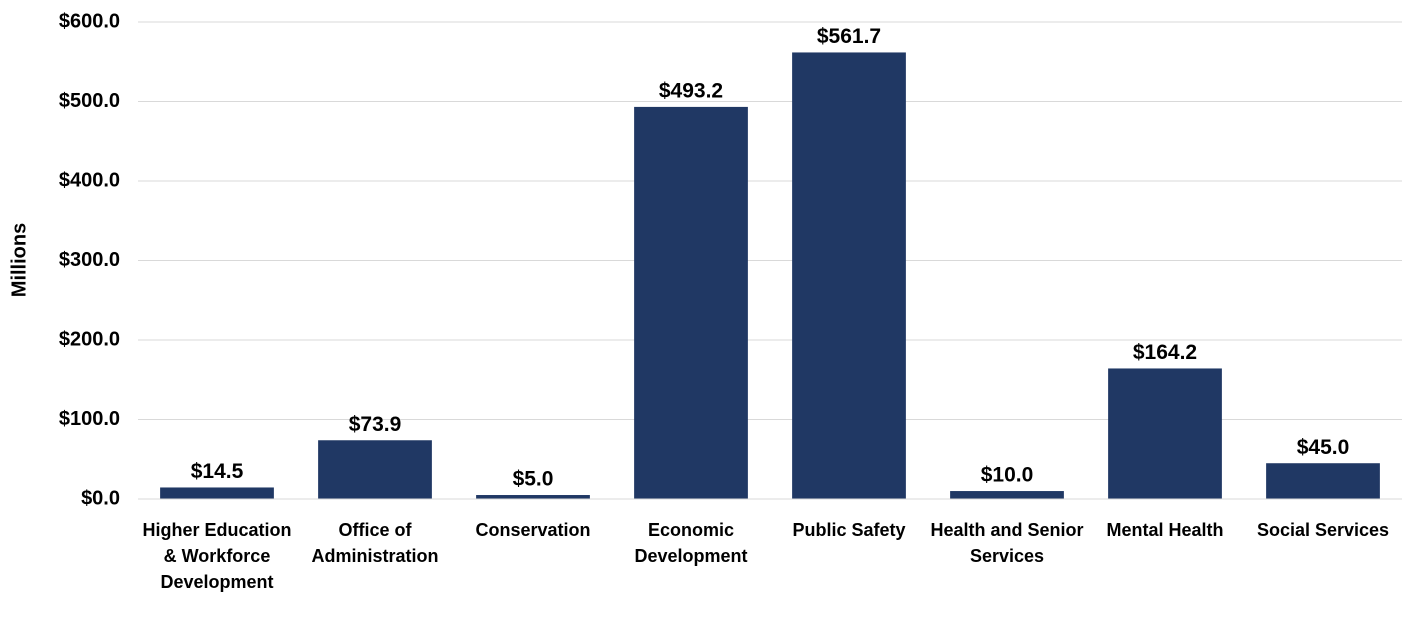 Image resolution: width=1414 pixels, height=632 pixels. What do you see at coordinates (533, 530) in the screenshot?
I see `x-tick-label: Conservation` at bounding box center [533, 530].